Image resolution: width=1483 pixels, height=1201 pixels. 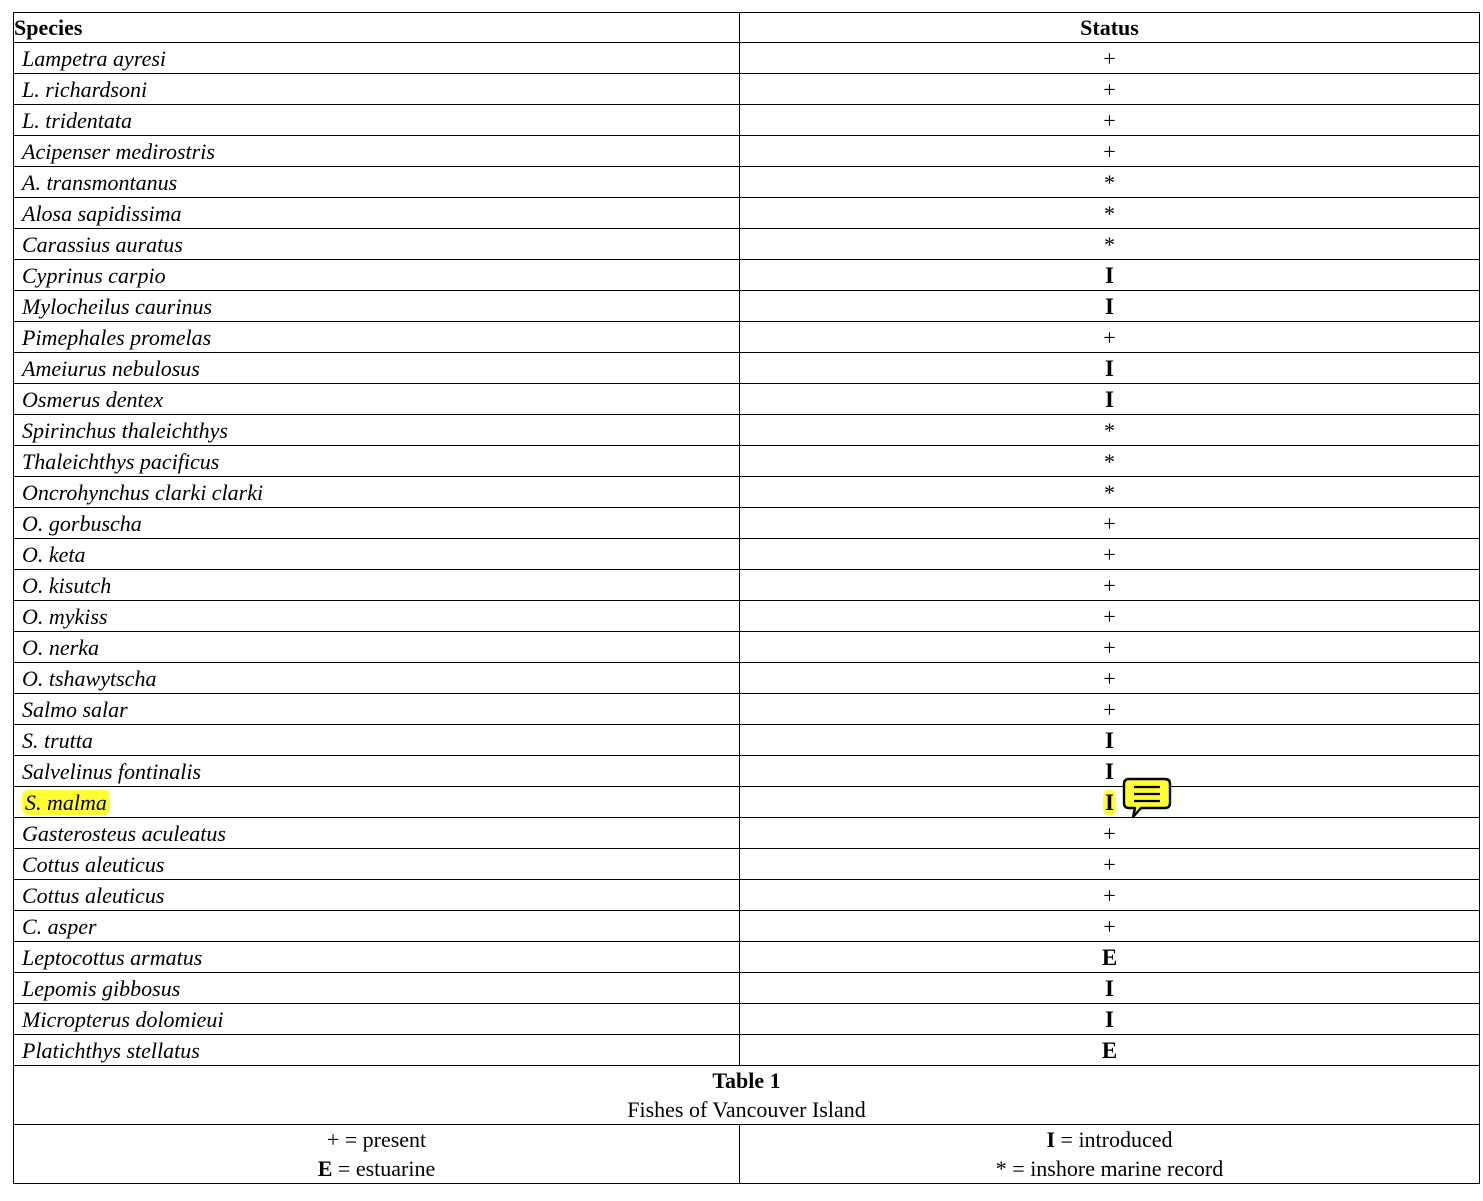 What do you see at coordinates (376, 585) in the screenshot?
I see `species-cell: O. kisutch` at bounding box center [376, 585].